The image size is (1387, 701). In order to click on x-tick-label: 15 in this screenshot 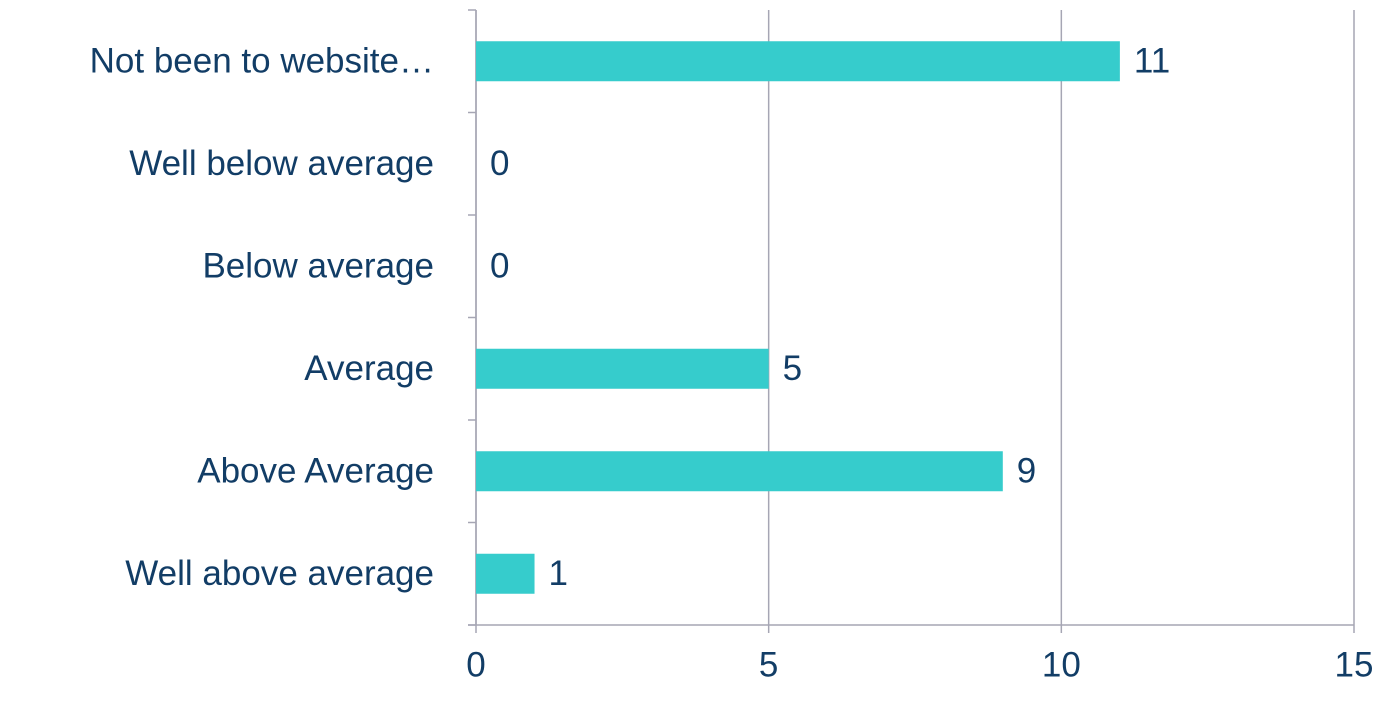, I will do `click(1354, 664)`.